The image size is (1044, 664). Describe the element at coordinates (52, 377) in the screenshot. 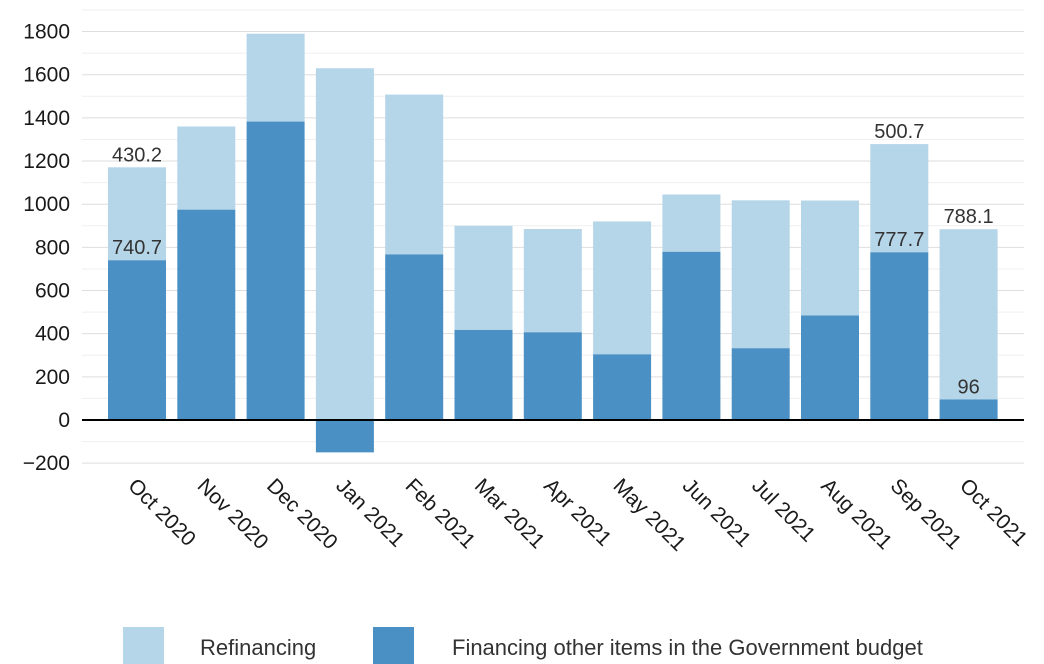

I see `y-tick-label: 200` at that location.